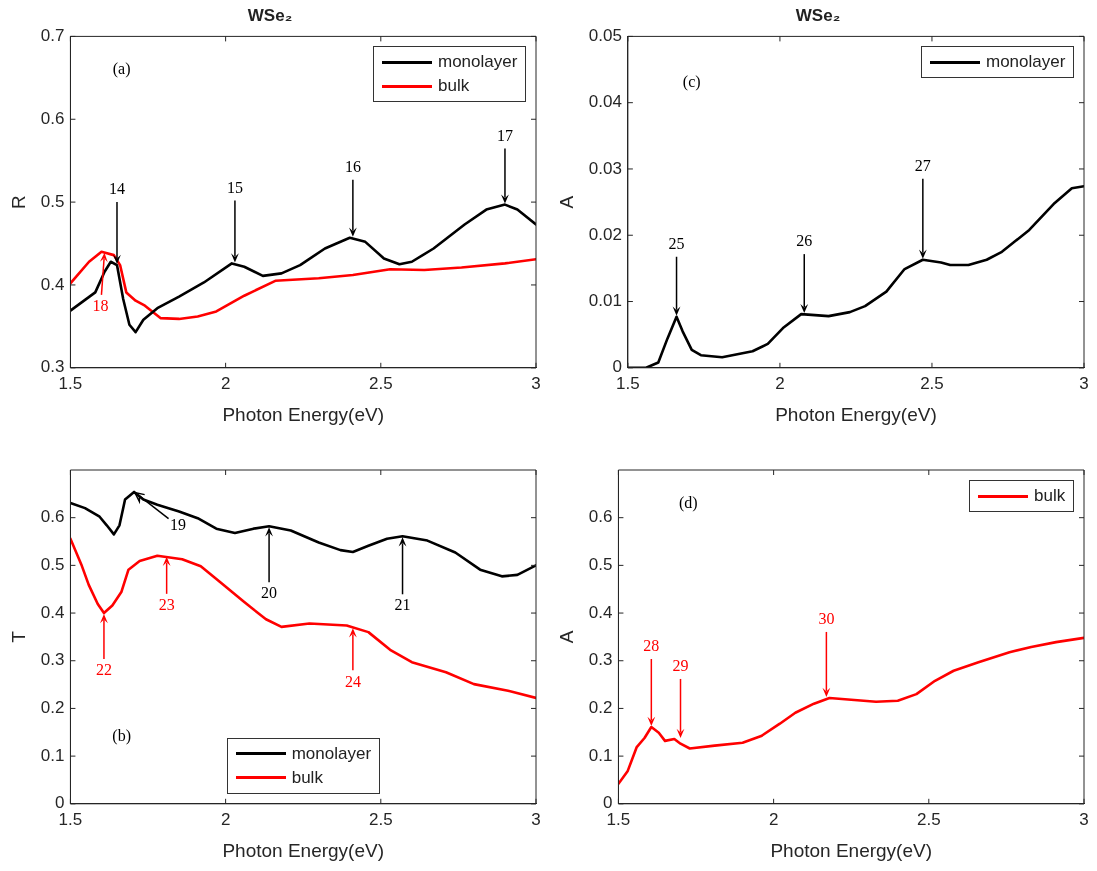  Describe the element at coordinates (103, 670) in the screenshot. I see `annotation: 22` at that location.